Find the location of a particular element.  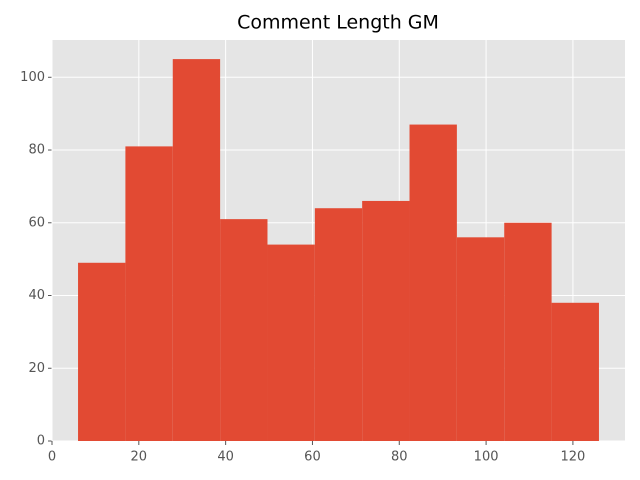

y-tick-label: 80 is located at coordinates (36, 150).